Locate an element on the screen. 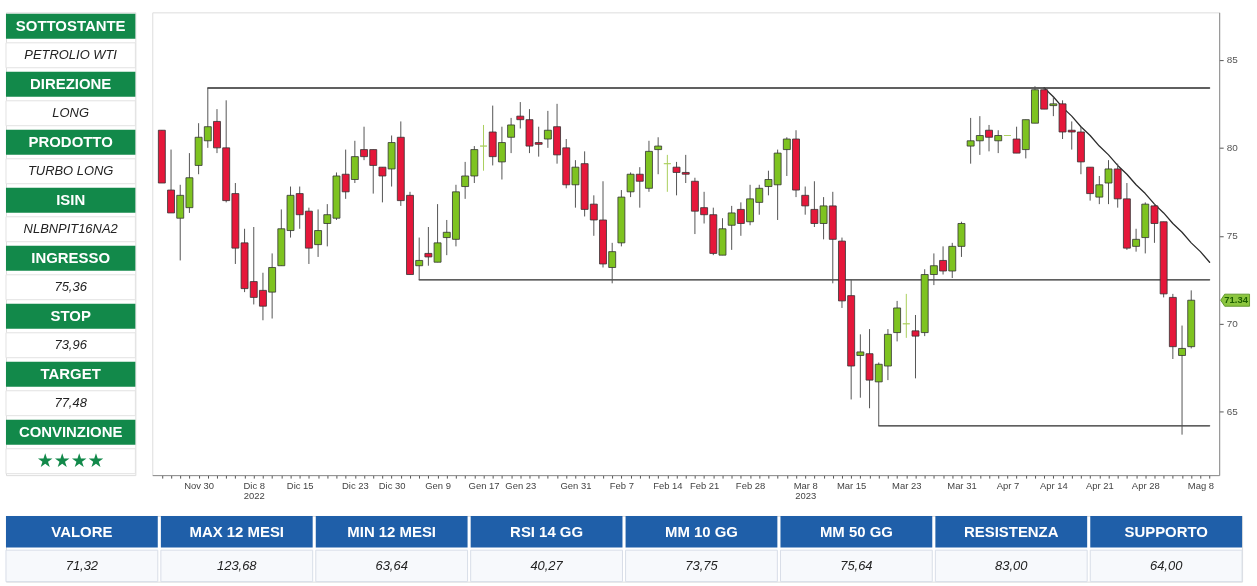  category-label: MAX 12 MESI is located at coordinates (236, 531).